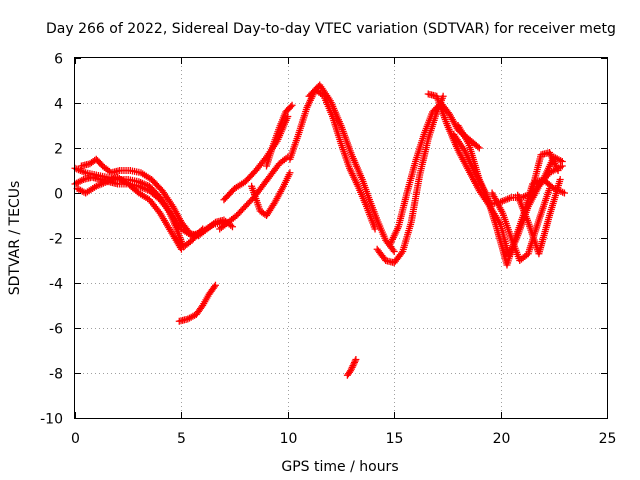  What do you see at coordinates (289, 439) in the screenshot?
I see `x-tick-label: 10` at bounding box center [289, 439].